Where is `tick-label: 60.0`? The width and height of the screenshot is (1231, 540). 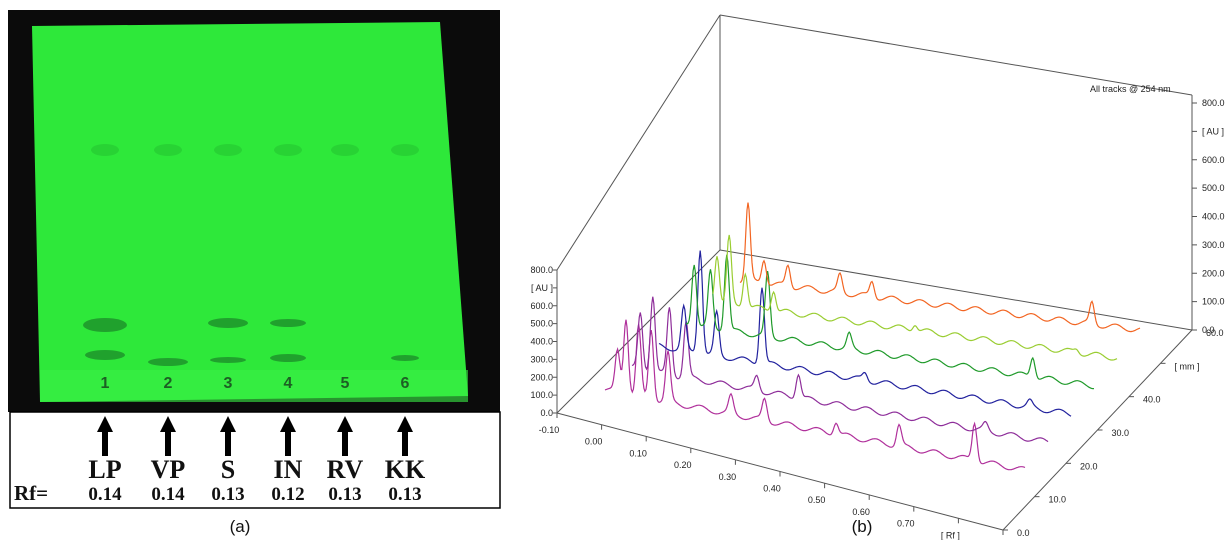
tick-label: 60.0 is located at coordinates (1215, 333).